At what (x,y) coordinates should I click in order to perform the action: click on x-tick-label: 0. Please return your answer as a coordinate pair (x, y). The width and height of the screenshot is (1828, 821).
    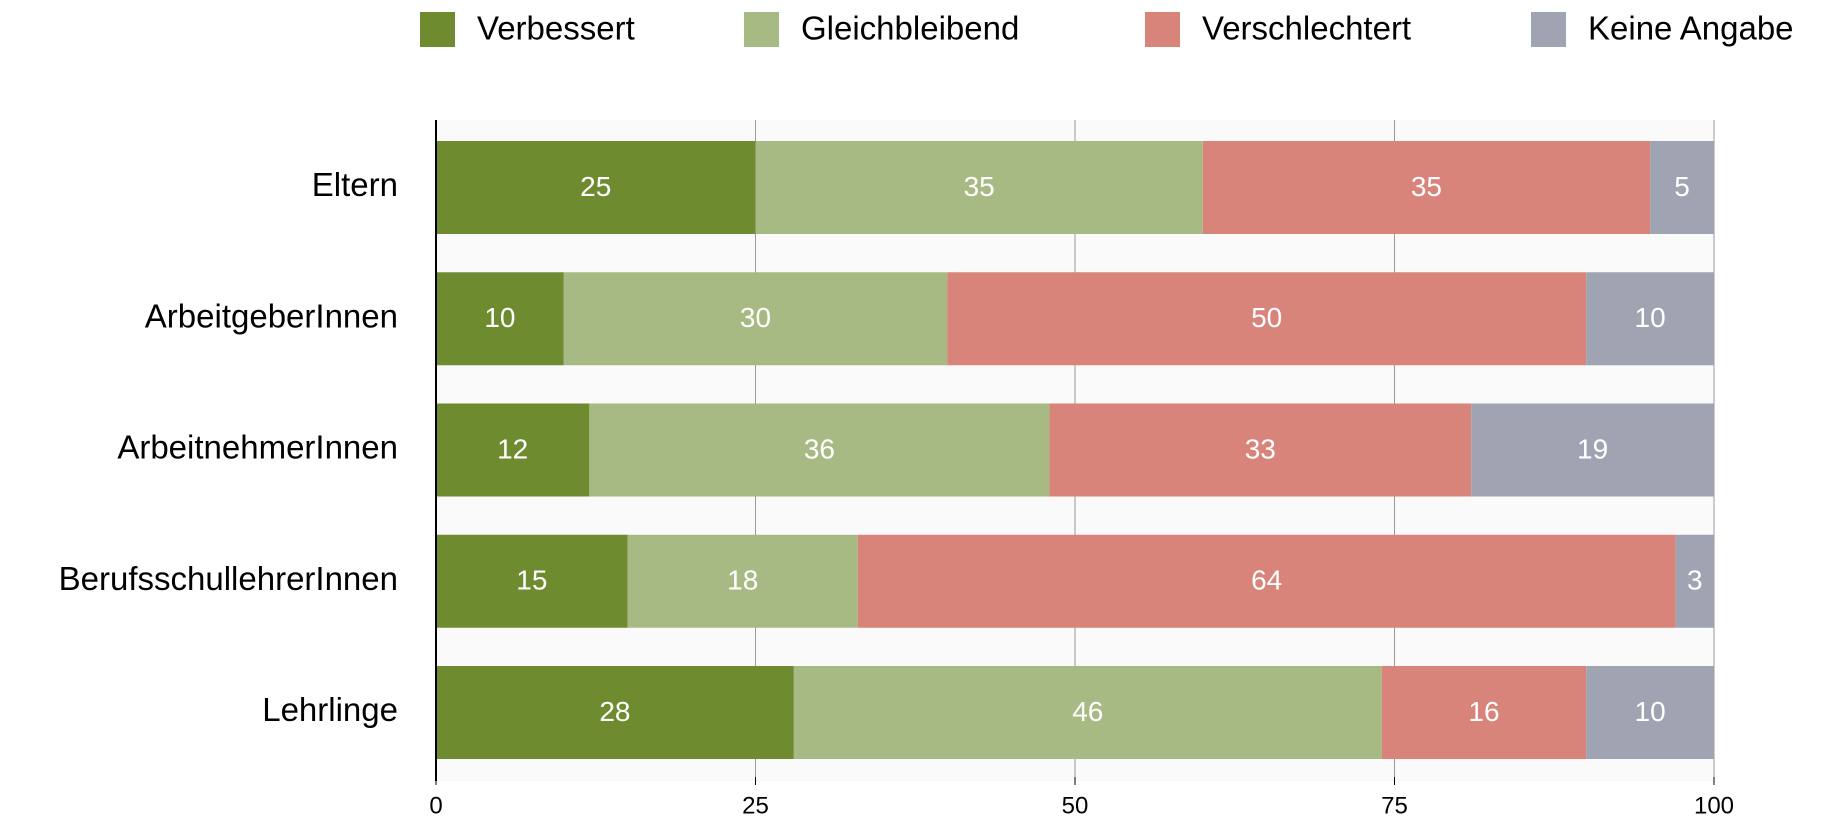
    Looking at the image, I should click on (435, 805).